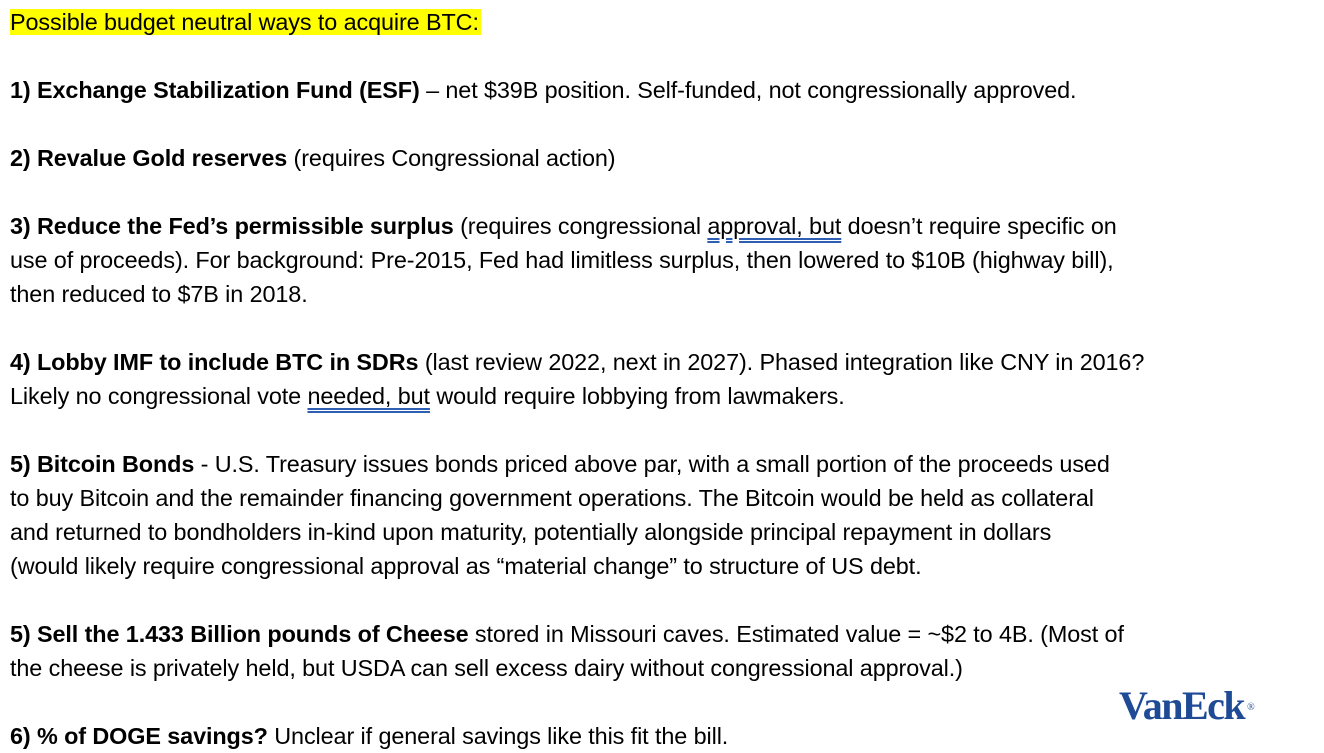 This screenshot has width=1324, height=753. What do you see at coordinates (149, 158) in the screenshot?
I see `item-heading: 2) Revalue Gold reserves` at bounding box center [149, 158].